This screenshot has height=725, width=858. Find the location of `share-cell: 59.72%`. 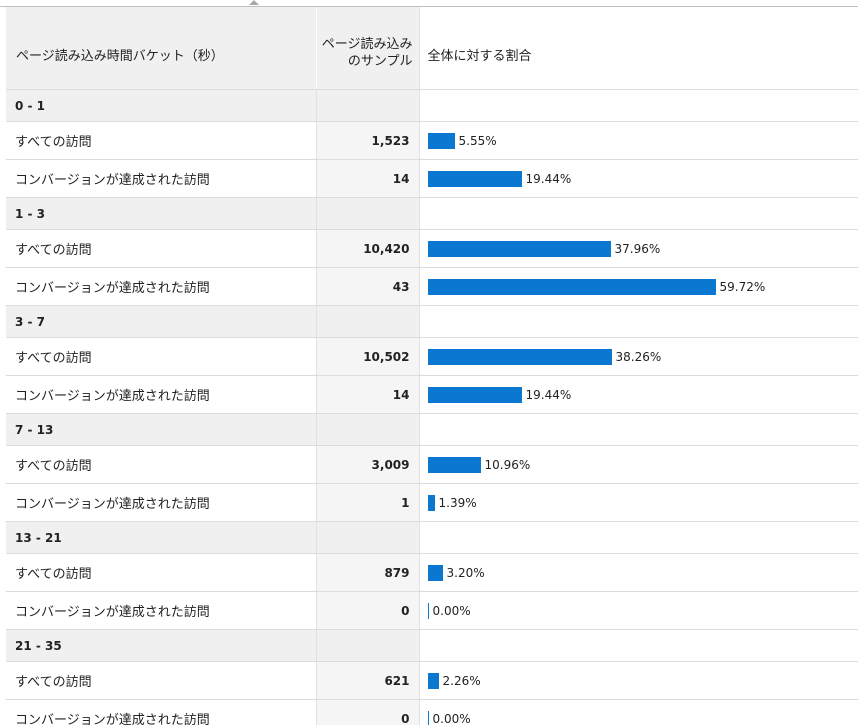

share-cell: 59.72% is located at coordinates (638, 286).